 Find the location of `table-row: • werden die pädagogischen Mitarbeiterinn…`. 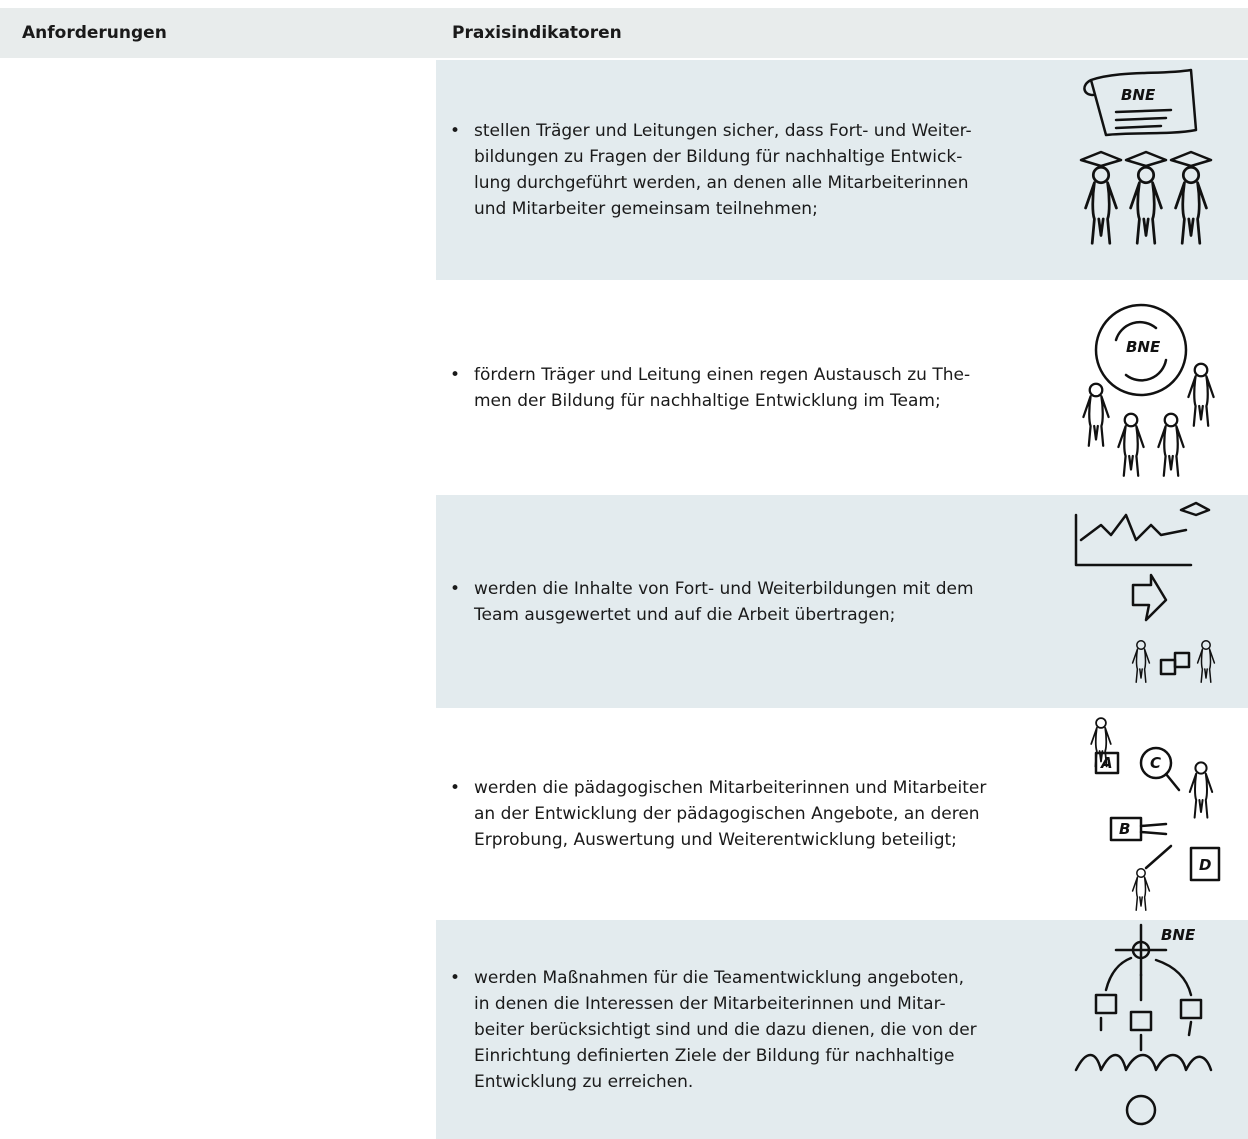

table-row: • werden die pädagogischen Mitarbeiterinn… is located at coordinates (842, 814).